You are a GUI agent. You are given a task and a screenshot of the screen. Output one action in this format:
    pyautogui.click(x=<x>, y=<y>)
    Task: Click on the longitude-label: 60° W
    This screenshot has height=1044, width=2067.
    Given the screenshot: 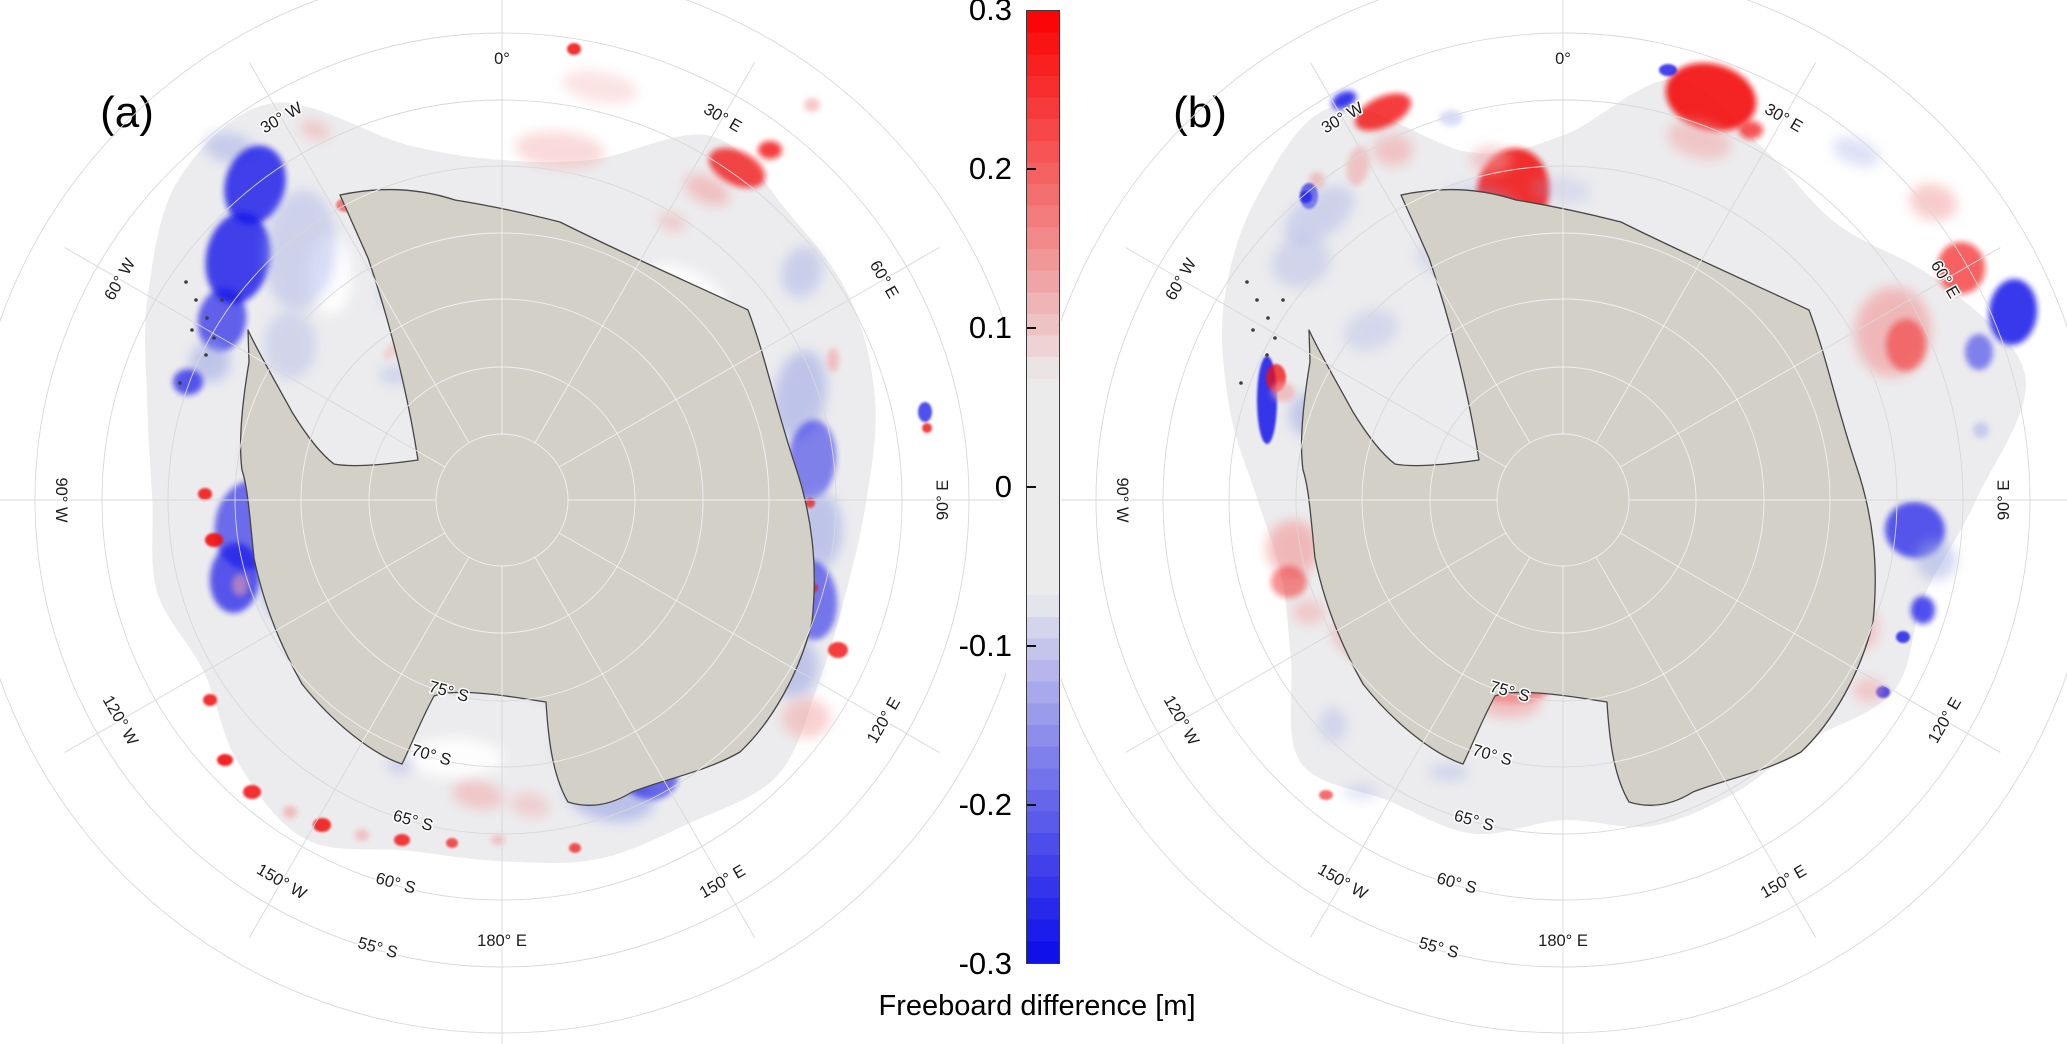 What is the action you would take?
    pyautogui.click(x=1181, y=279)
    